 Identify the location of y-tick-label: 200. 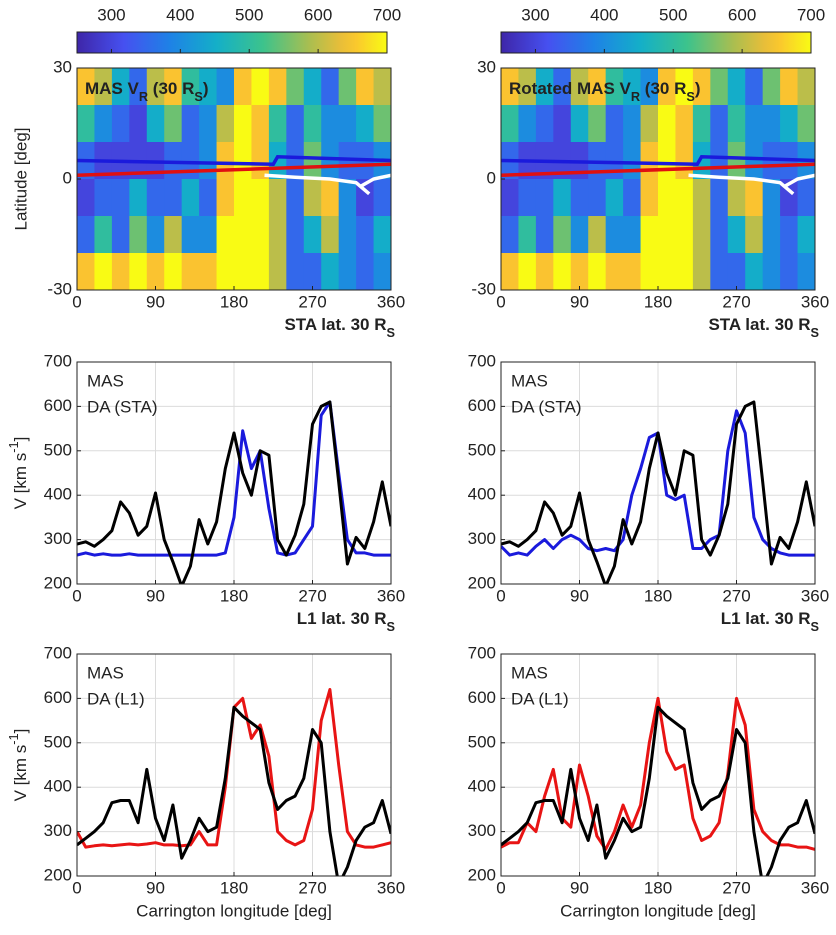
(58, 874).